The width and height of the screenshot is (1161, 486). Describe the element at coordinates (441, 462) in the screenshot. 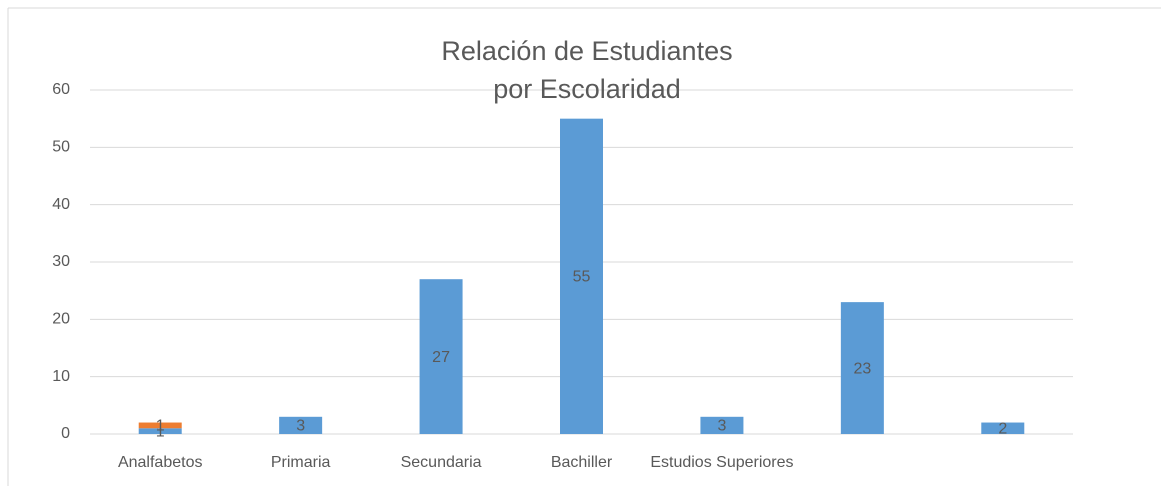

I see `x-tick-label: Secundaria` at that location.